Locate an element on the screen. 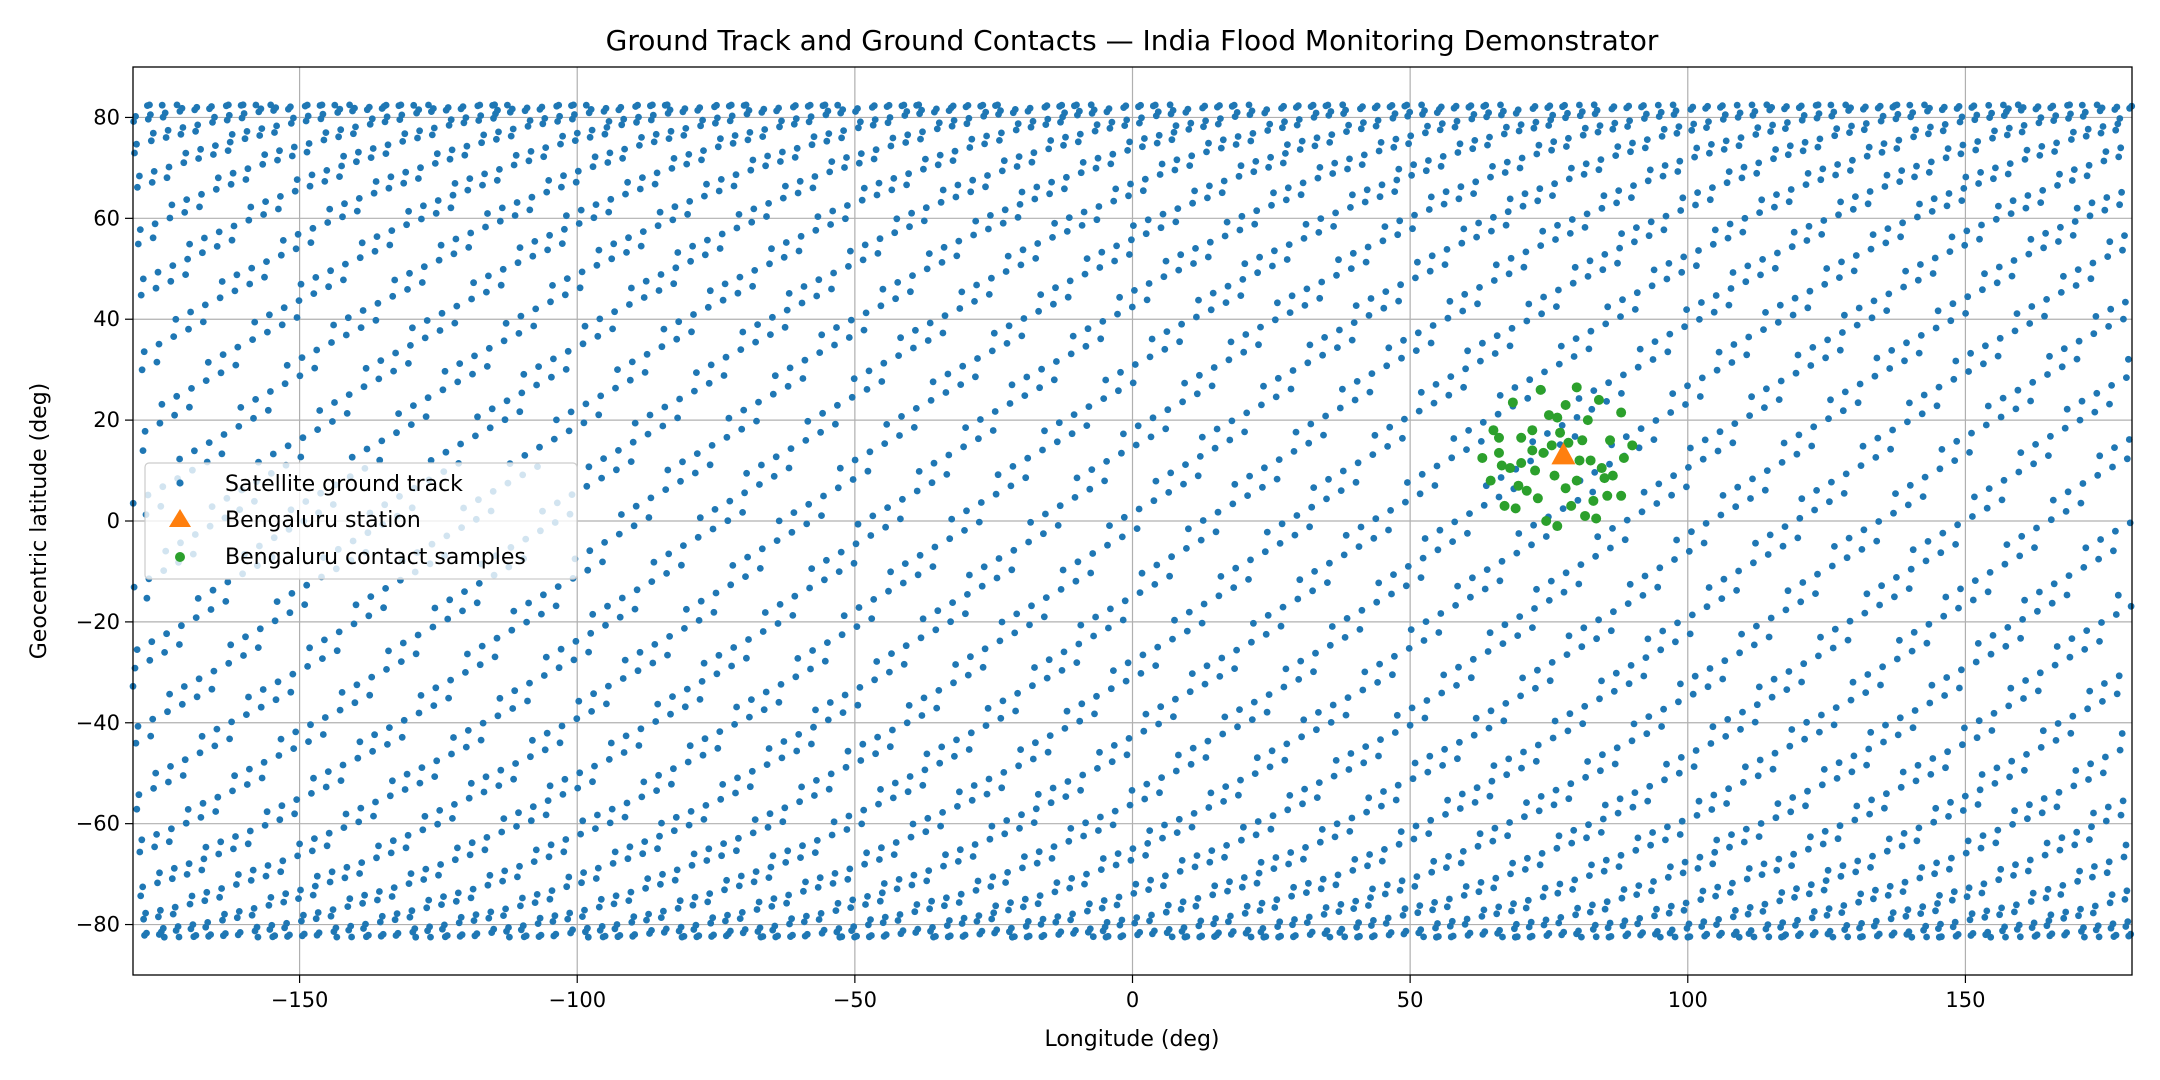  legend-marker-contact is located at coordinates (180, 557).